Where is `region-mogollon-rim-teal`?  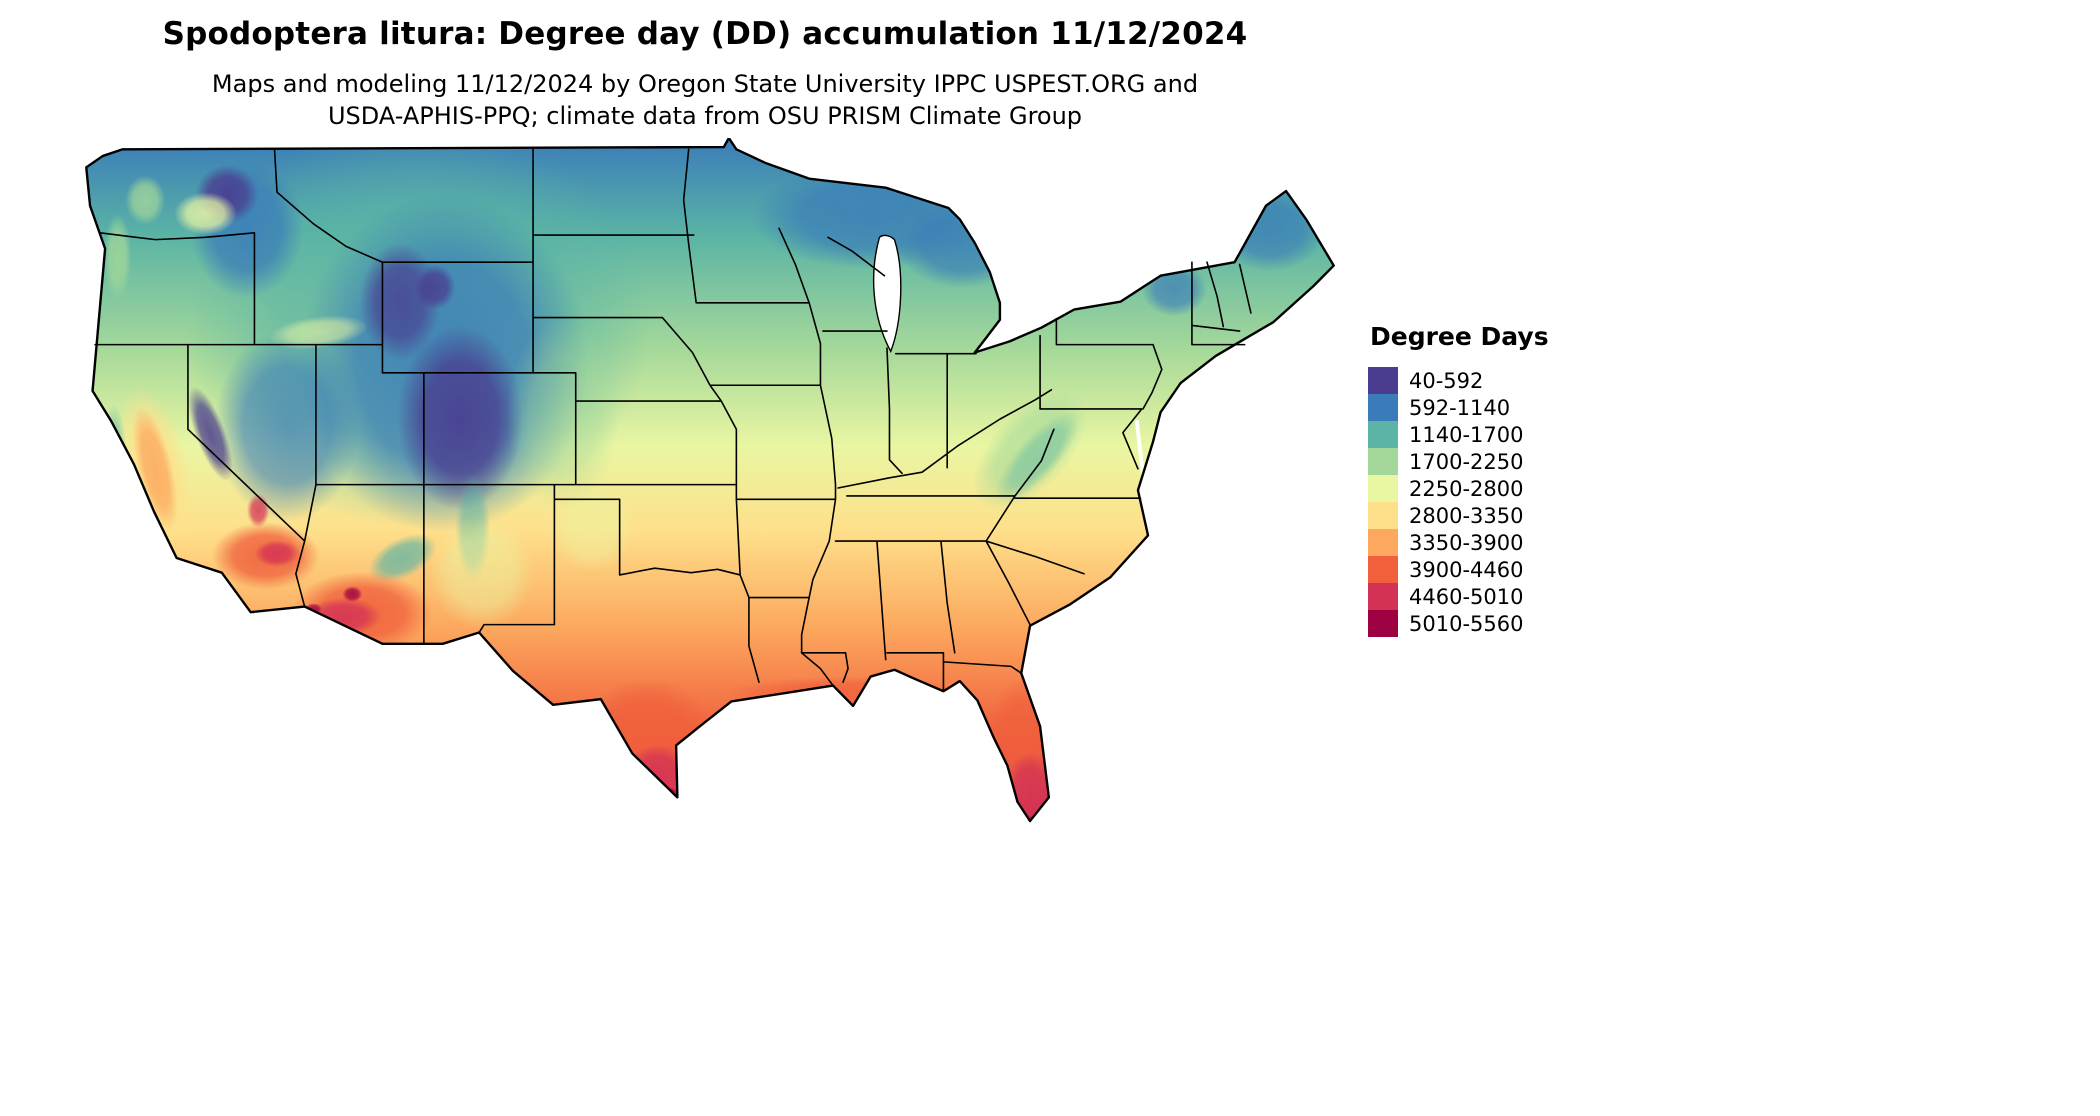 region-mogollon-rim-teal is located at coordinates (402, 558).